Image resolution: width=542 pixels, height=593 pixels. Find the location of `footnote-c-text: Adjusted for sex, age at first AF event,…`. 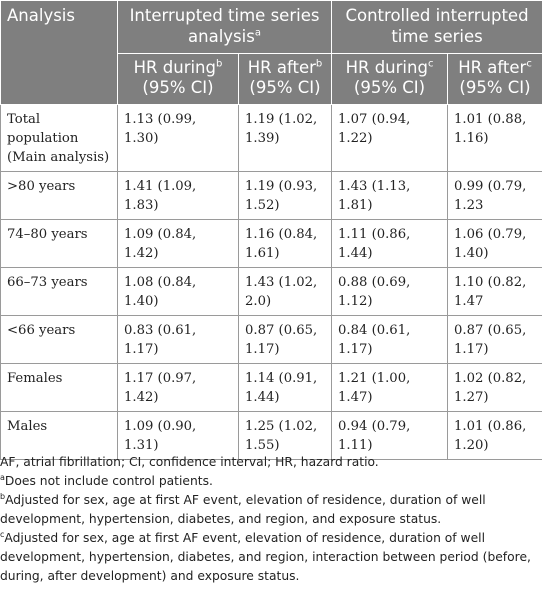

footnote-c-text: Adjusted for sex, age at first AF event,… is located at coordinates (265, 557).